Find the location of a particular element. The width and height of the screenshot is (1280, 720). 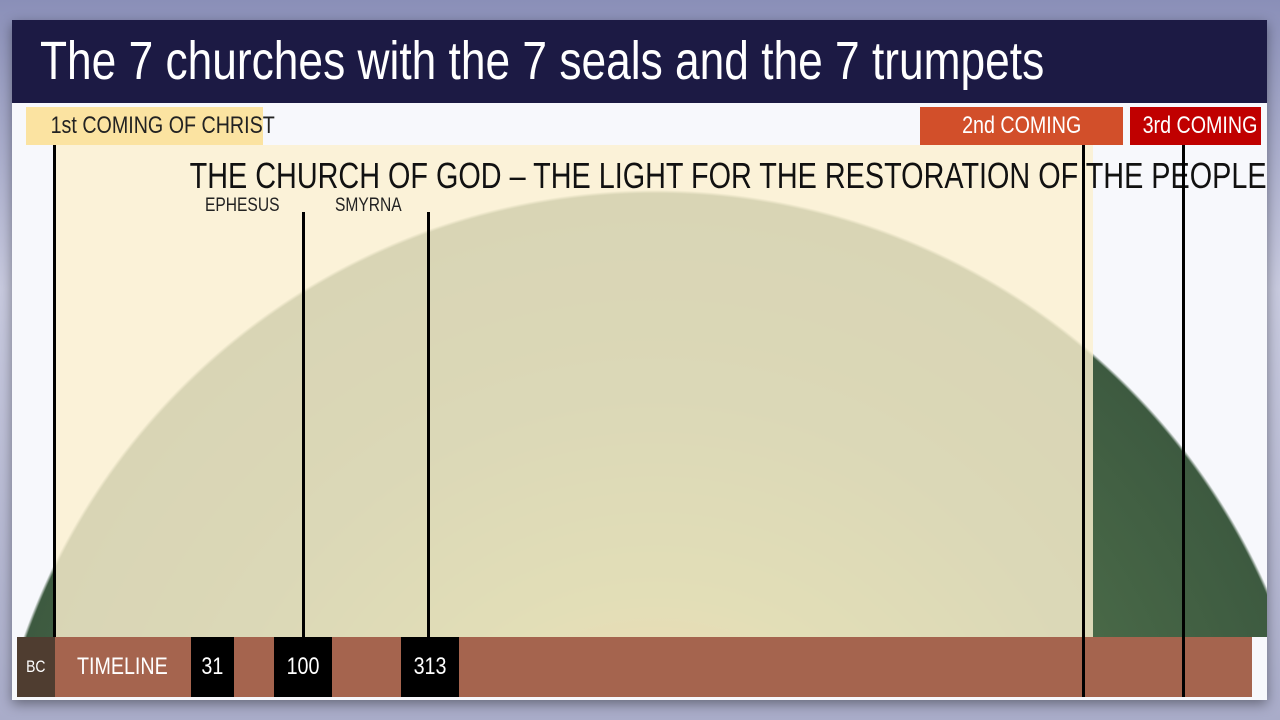

second-coming-line is located at coordinates (1083, 421).